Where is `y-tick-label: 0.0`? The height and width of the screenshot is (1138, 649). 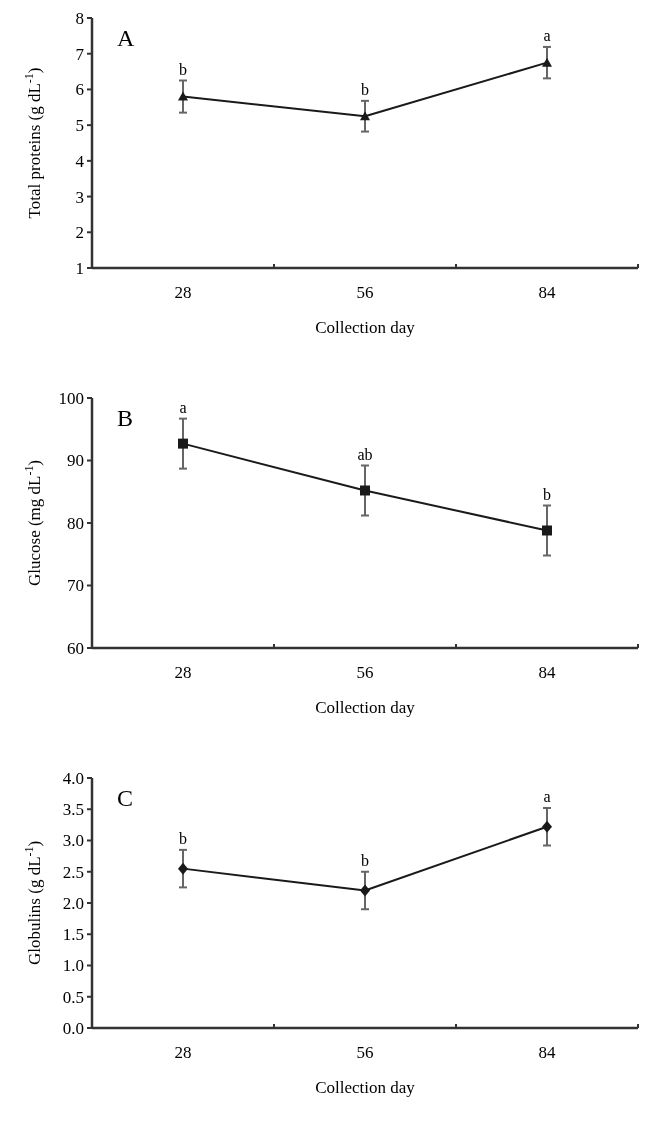 y-tick-label: 0.0 is located at coordinates (73, 1028).